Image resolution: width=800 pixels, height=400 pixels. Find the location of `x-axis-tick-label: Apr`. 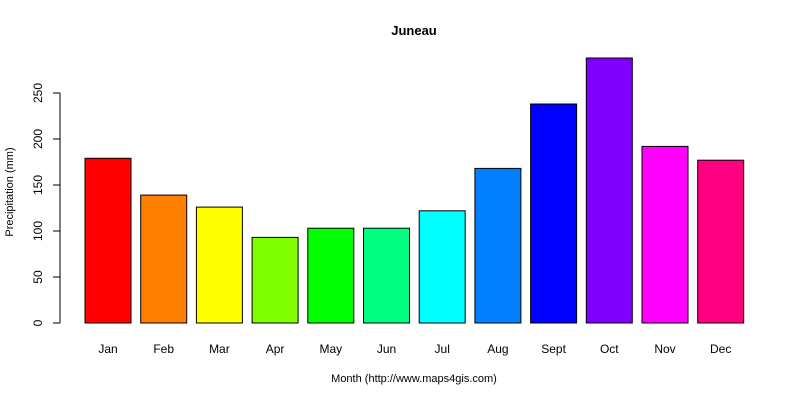

x-axis-tick-label: Apr is located at coordinates (275, 349).